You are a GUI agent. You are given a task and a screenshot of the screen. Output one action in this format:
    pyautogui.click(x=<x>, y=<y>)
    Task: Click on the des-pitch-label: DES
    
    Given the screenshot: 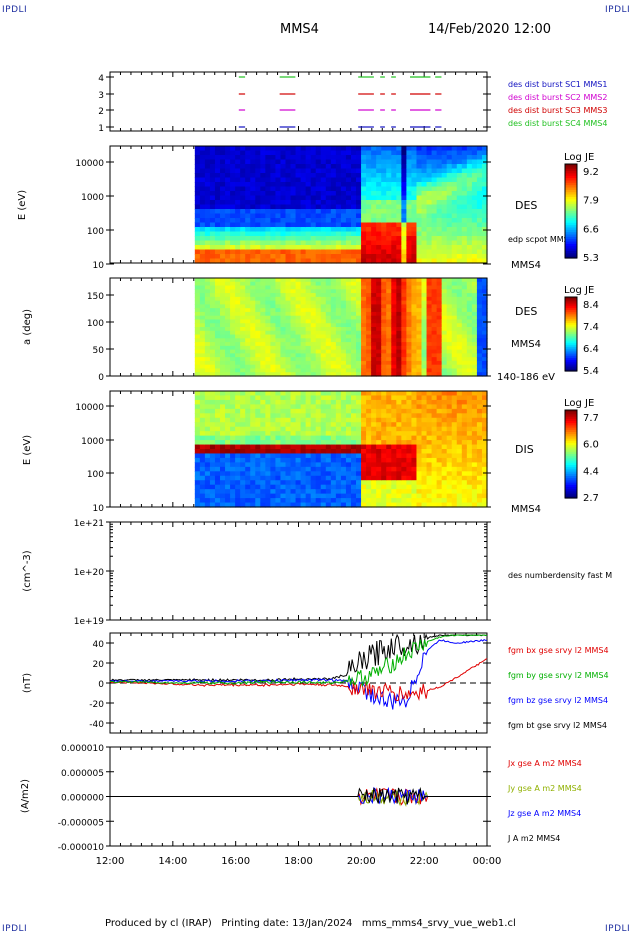 What is the action you would take?
    pyautogui.click(x=526, y=311)
    